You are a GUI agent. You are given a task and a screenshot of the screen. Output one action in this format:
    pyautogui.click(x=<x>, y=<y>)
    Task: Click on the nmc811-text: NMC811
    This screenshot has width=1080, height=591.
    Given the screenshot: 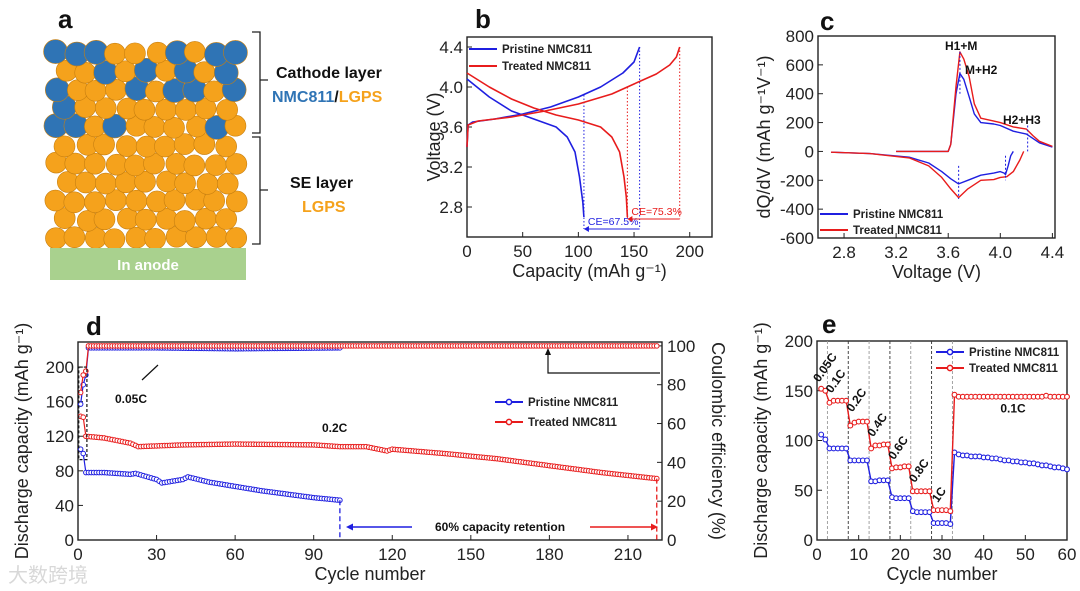 What is the action you would take?
    pyautogui.click(x=303, y=97)
    